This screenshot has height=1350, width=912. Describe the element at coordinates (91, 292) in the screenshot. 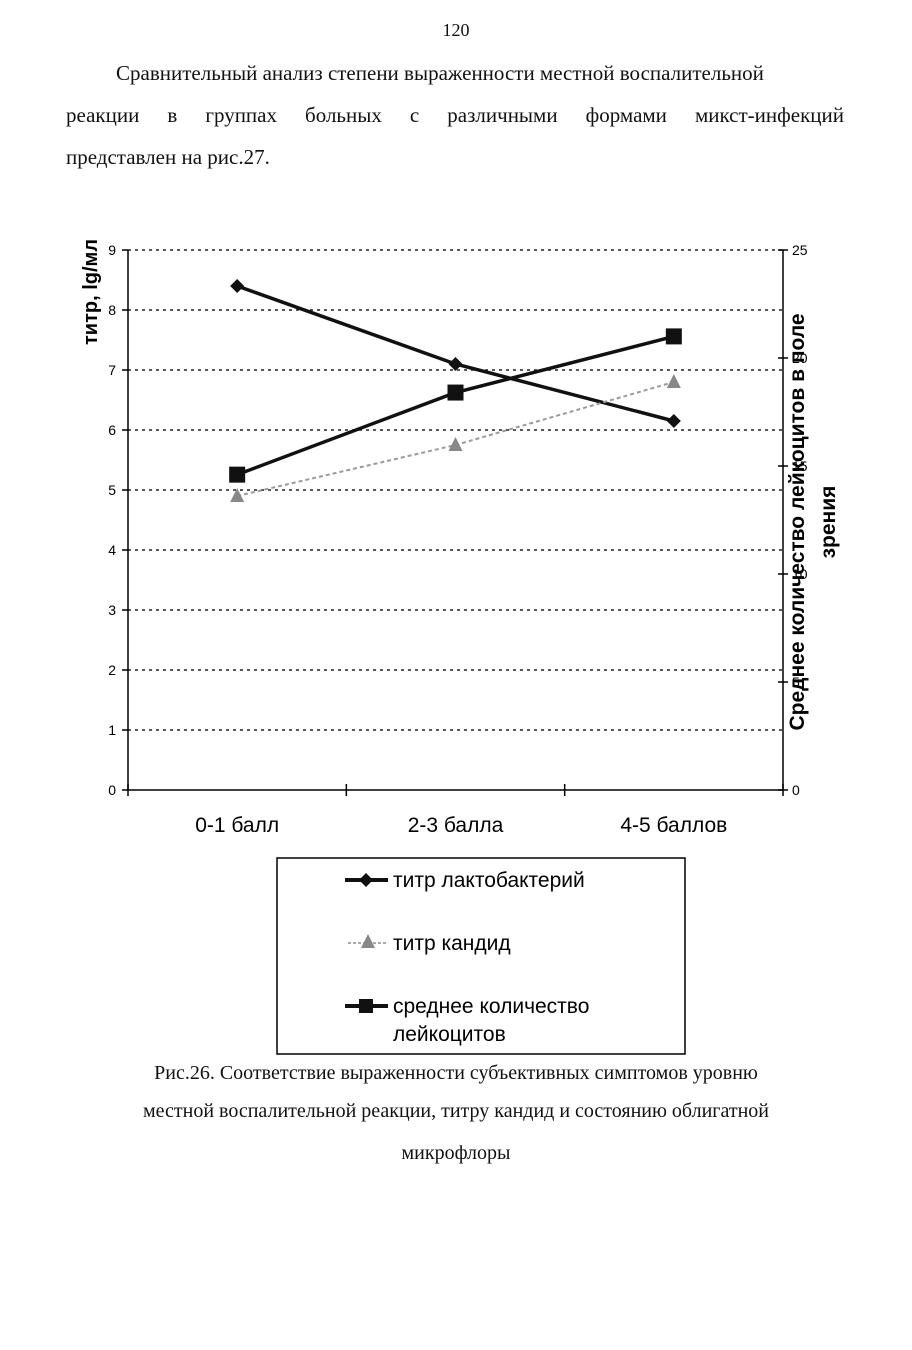

I see `left-axis-label: титр, lg/мл` at that location.